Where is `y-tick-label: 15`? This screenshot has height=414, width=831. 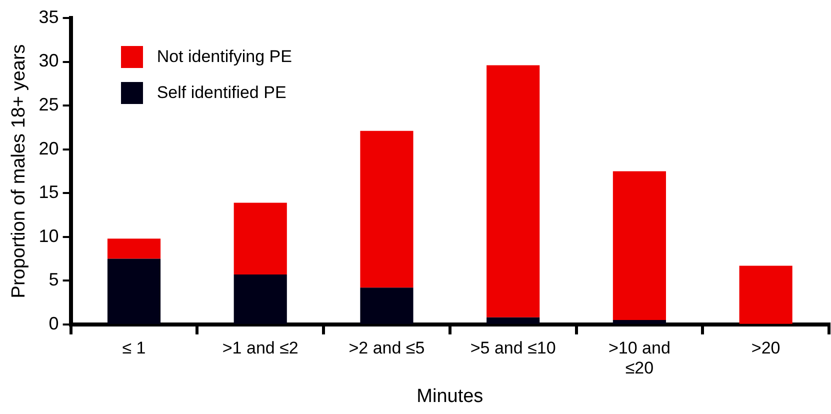
y-tick-label: 15 is located at coordinates (48, 192).